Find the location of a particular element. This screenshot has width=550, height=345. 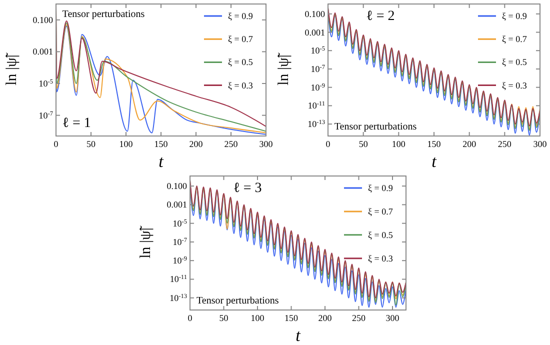

annotation: ℓ = 3 is located at coordinates (247, 188).